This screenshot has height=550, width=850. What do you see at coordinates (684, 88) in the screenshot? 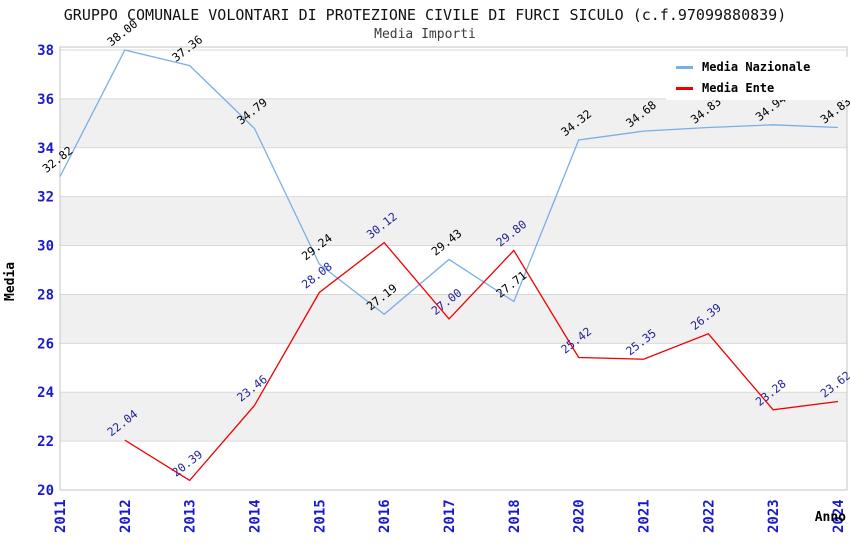
I see `media-ente-line-swatch-icon` at bounding box center [684, 88].